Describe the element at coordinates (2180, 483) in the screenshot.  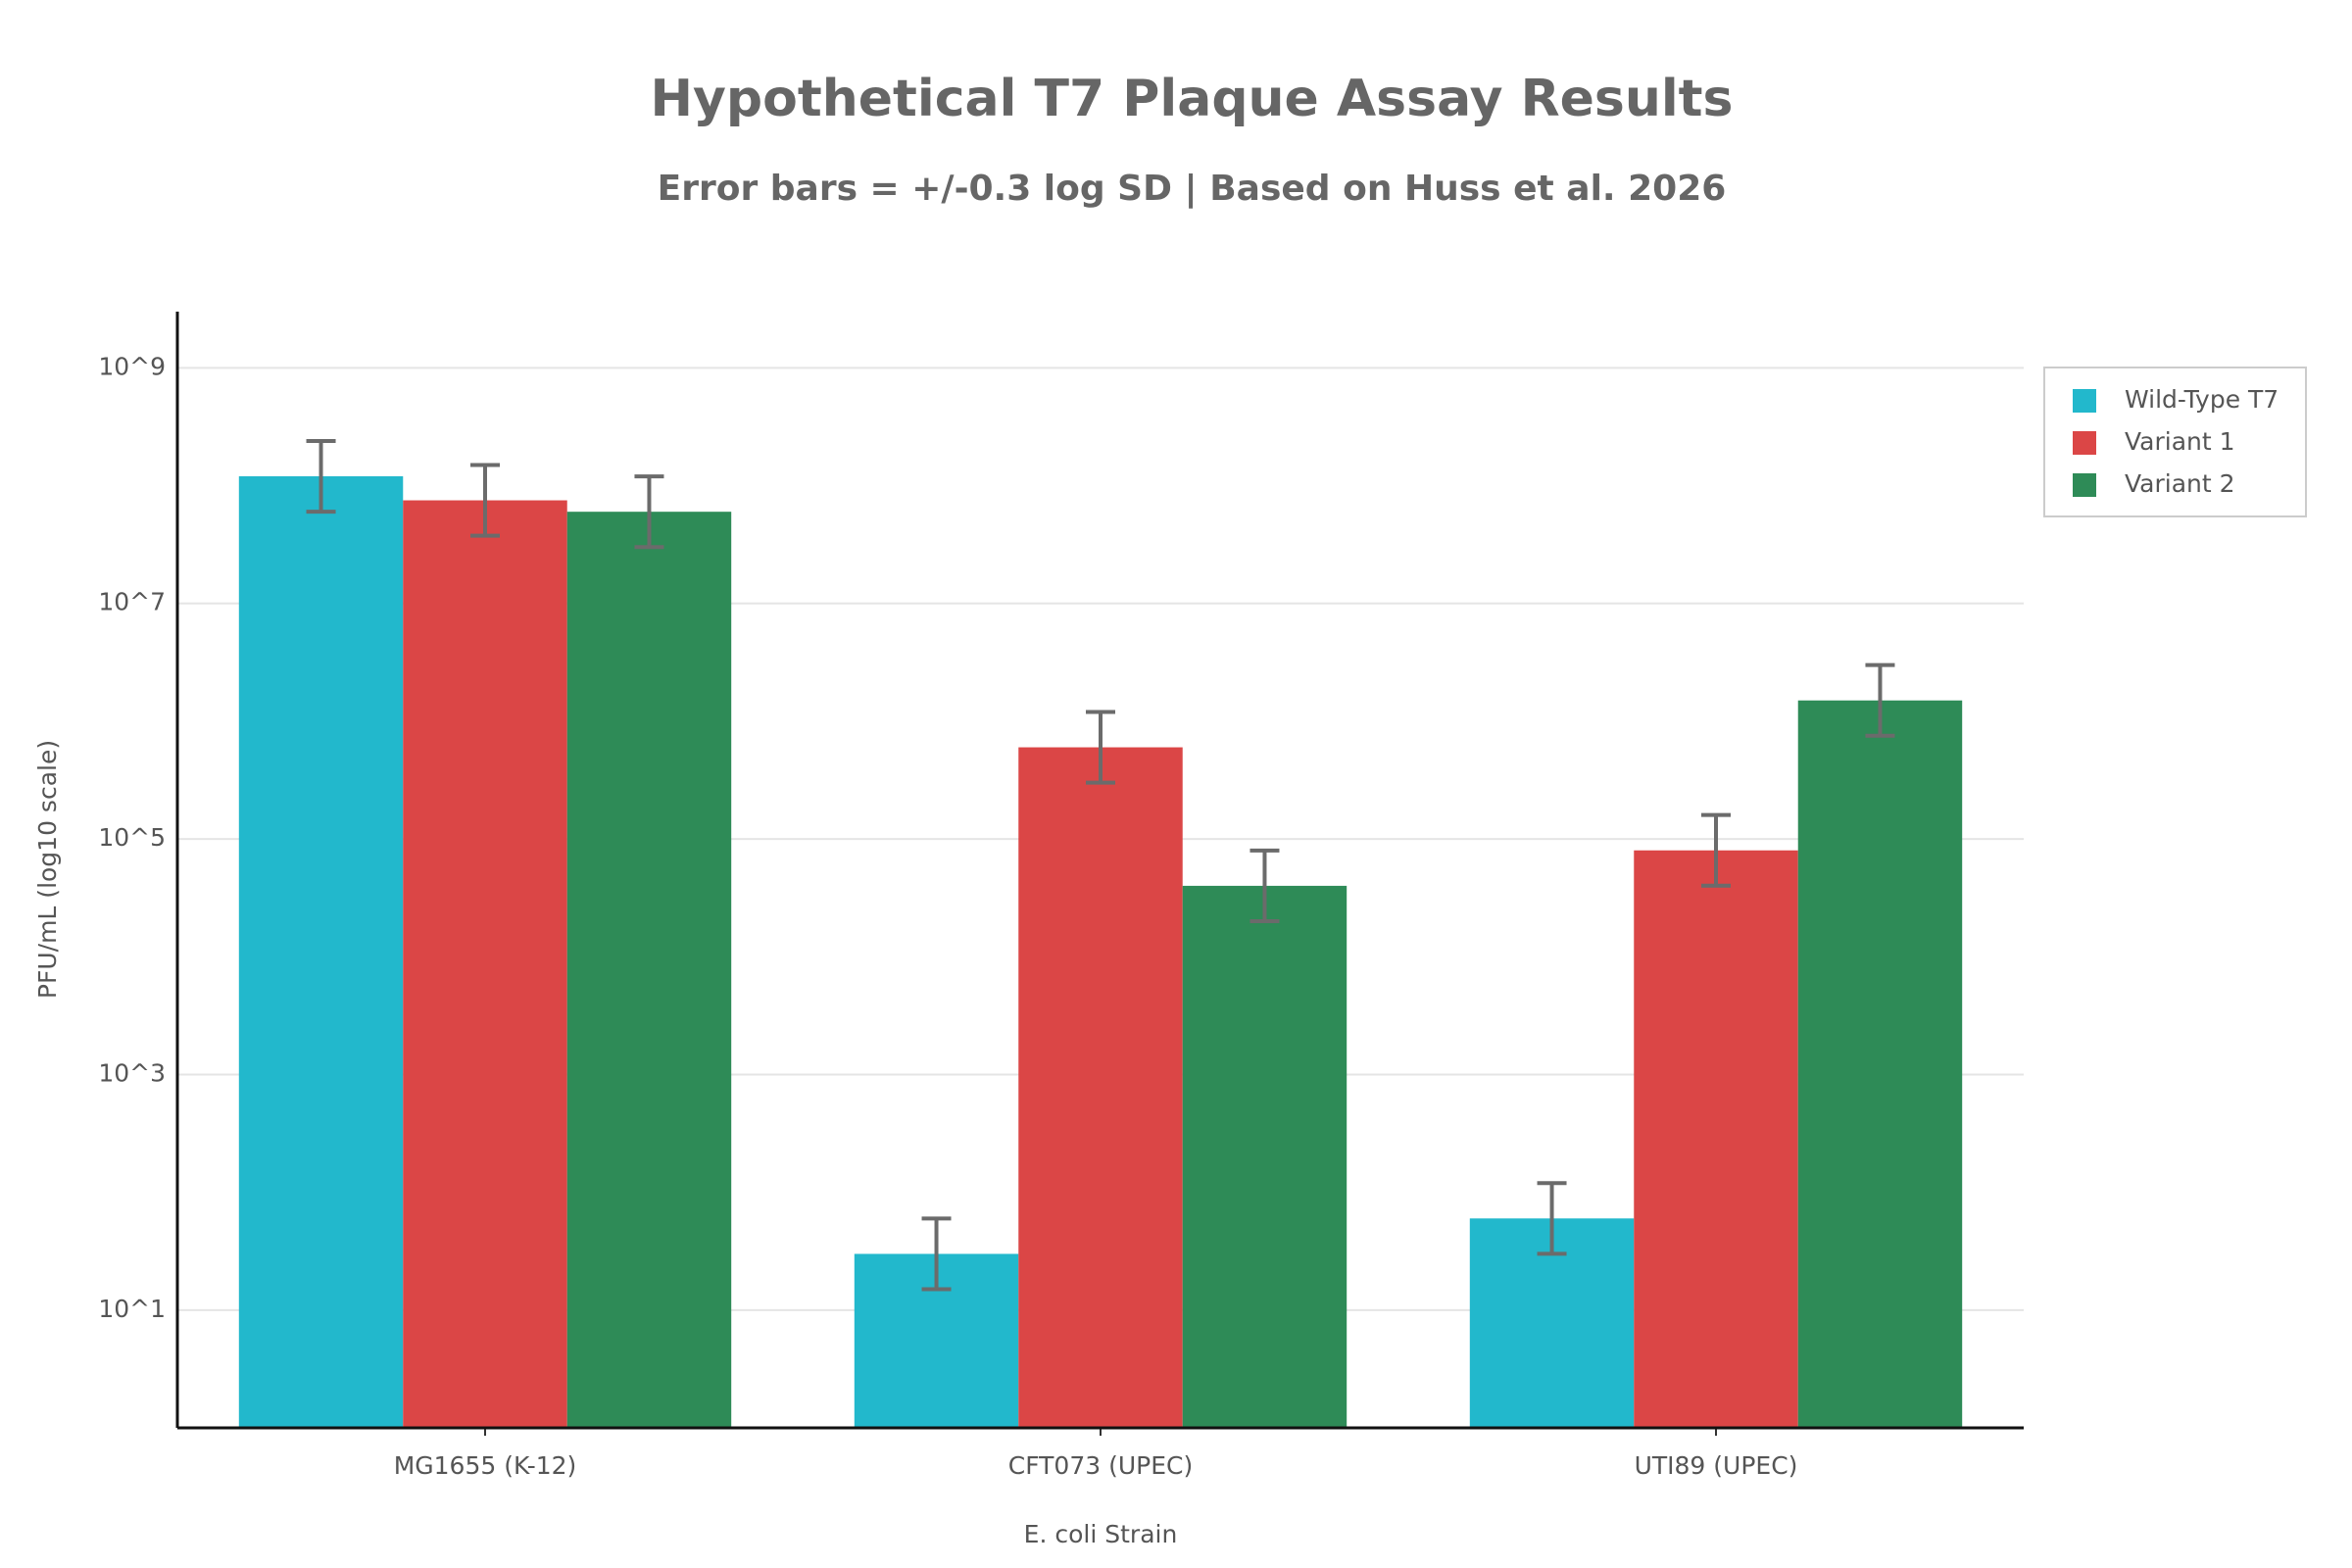
I see `legend-label: Variant 2` at that location.